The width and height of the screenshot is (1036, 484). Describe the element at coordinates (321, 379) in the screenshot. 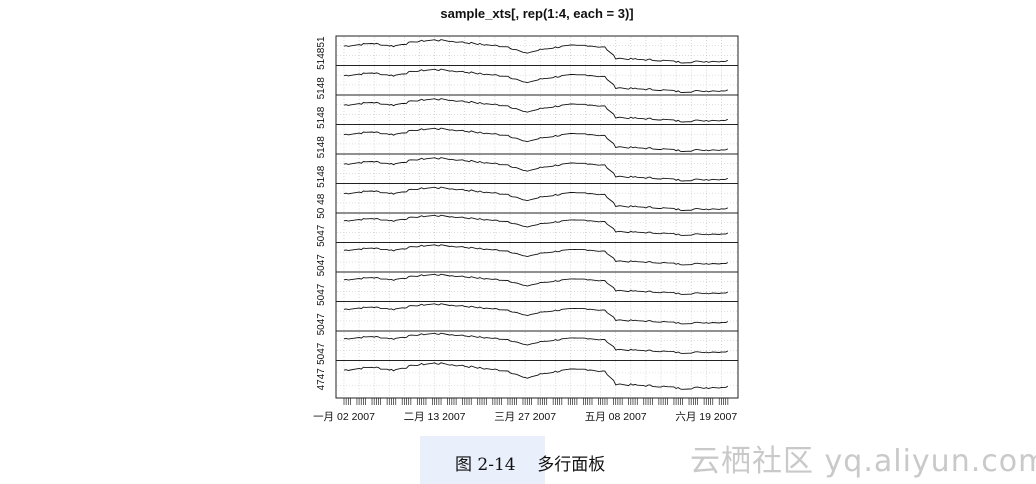

I see `y-tick-label: 4747` at that location.